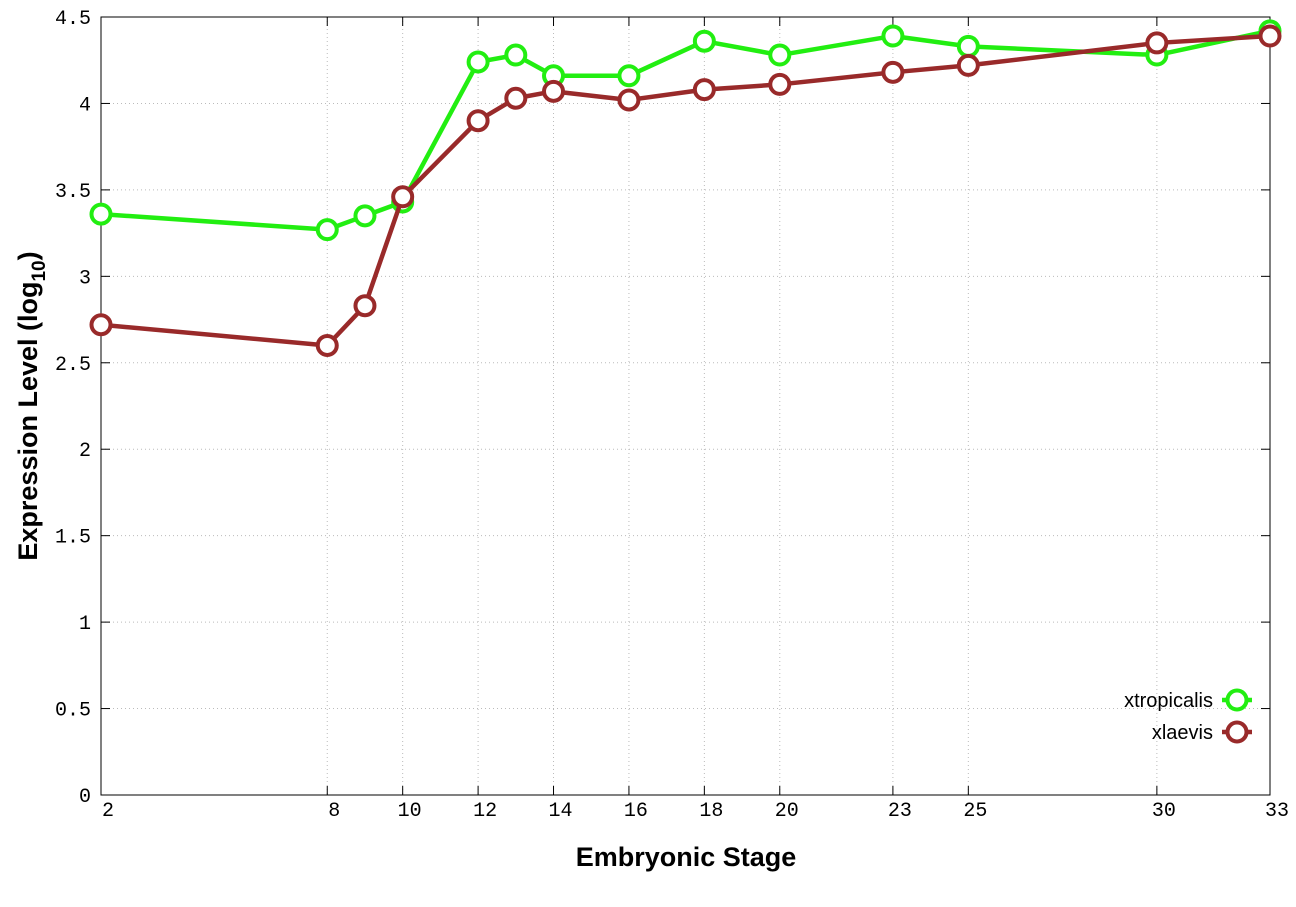  Describe the element at coordinates (85, 797) in the screenshot. I see `y-tick-label: 0` at that location.